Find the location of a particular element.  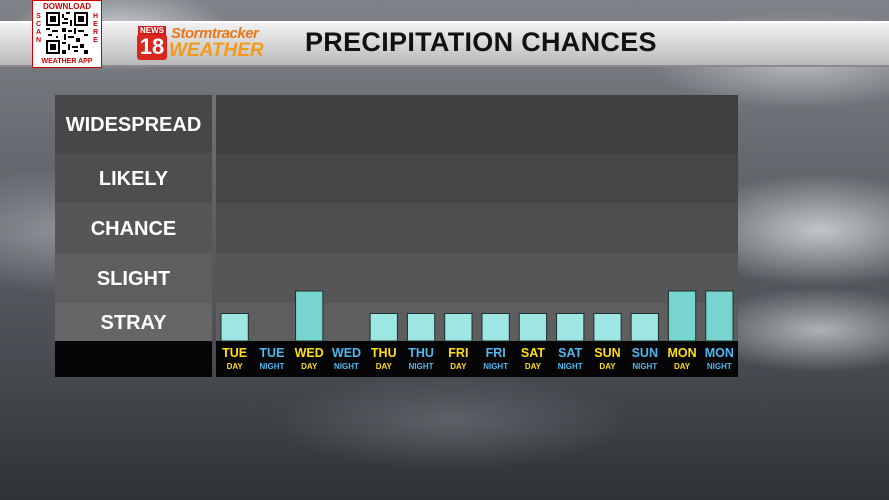

bar-mon-day is located at coordinates (682, 316).